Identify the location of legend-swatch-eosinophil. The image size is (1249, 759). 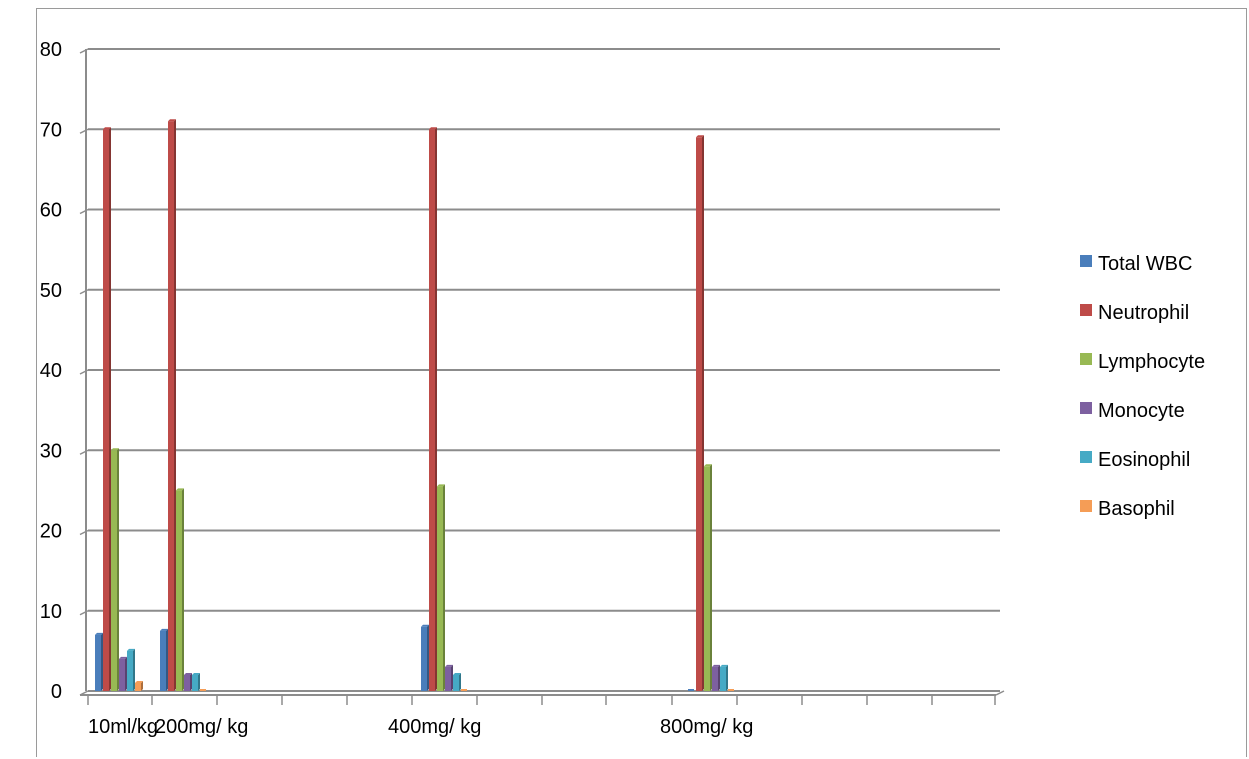
(1086, 457).